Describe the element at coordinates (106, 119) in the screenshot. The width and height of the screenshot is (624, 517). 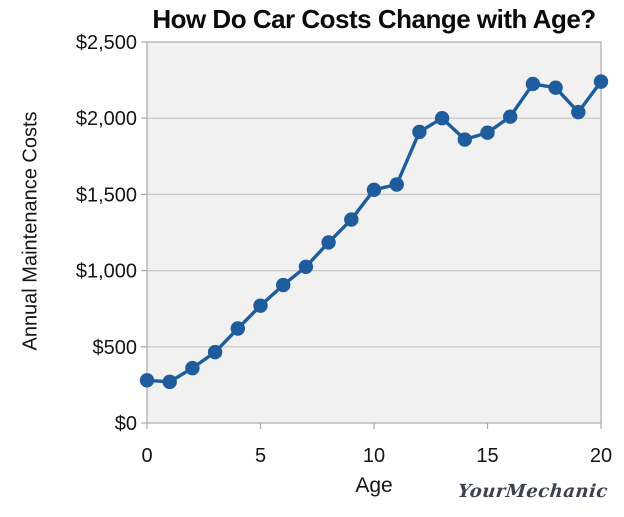
I see `y-tick-label: $2,000` at that location.